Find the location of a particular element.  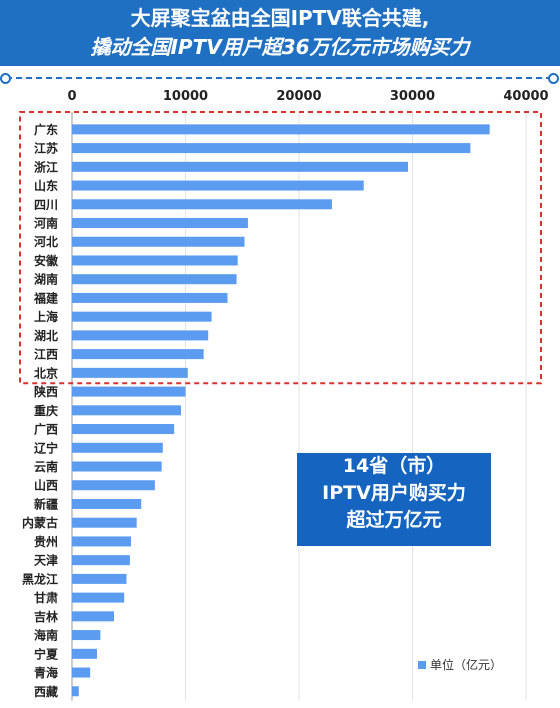

category-label: 江苏 is located at coordinates (46, 148).